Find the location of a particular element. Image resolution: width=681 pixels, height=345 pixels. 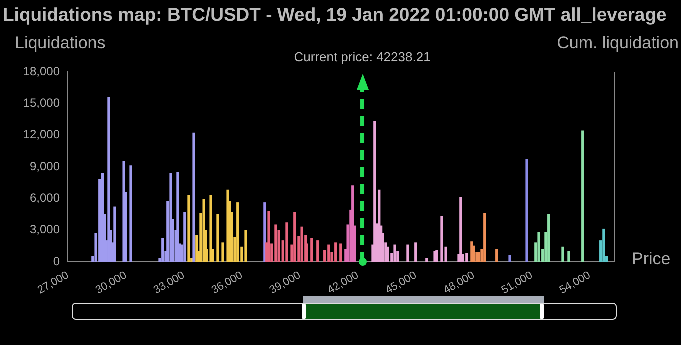

y-axis-title: Liquidations is located at coordinates (60, 43).